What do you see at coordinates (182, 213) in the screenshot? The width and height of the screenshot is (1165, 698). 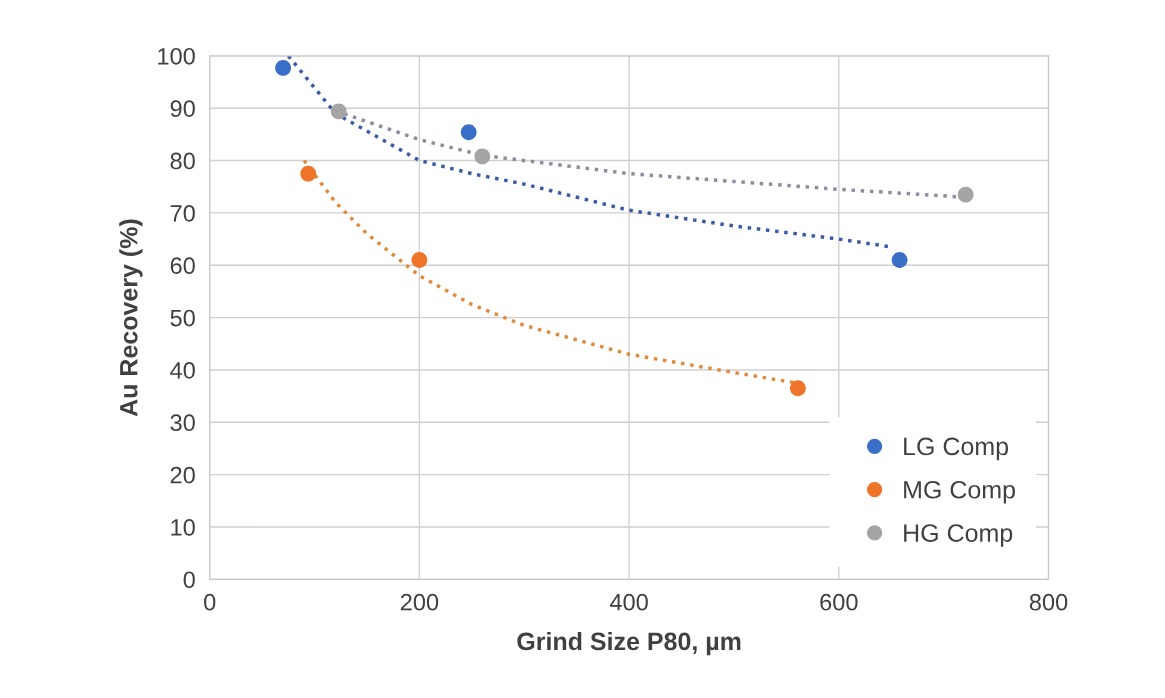 I see `y-tick-label: 70` at bounding box center [182, 213].